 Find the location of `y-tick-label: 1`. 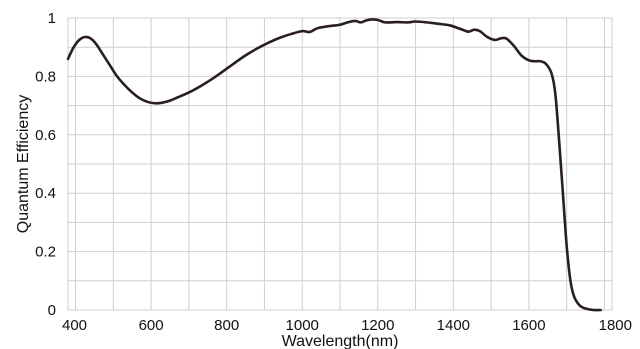

y-tick-label: 1 is located at coordinates (52, 18).